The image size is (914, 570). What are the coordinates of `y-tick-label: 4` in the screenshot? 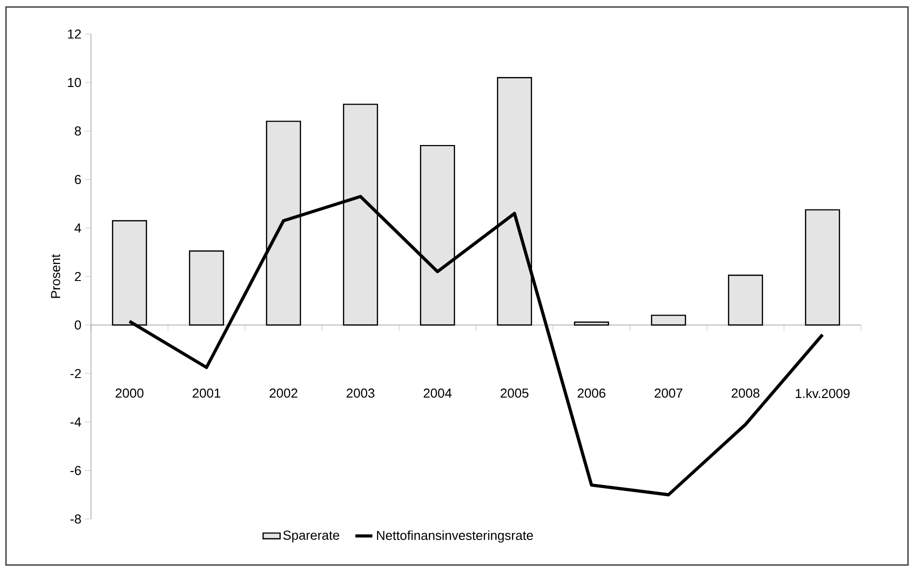 It's located at (78, 228).